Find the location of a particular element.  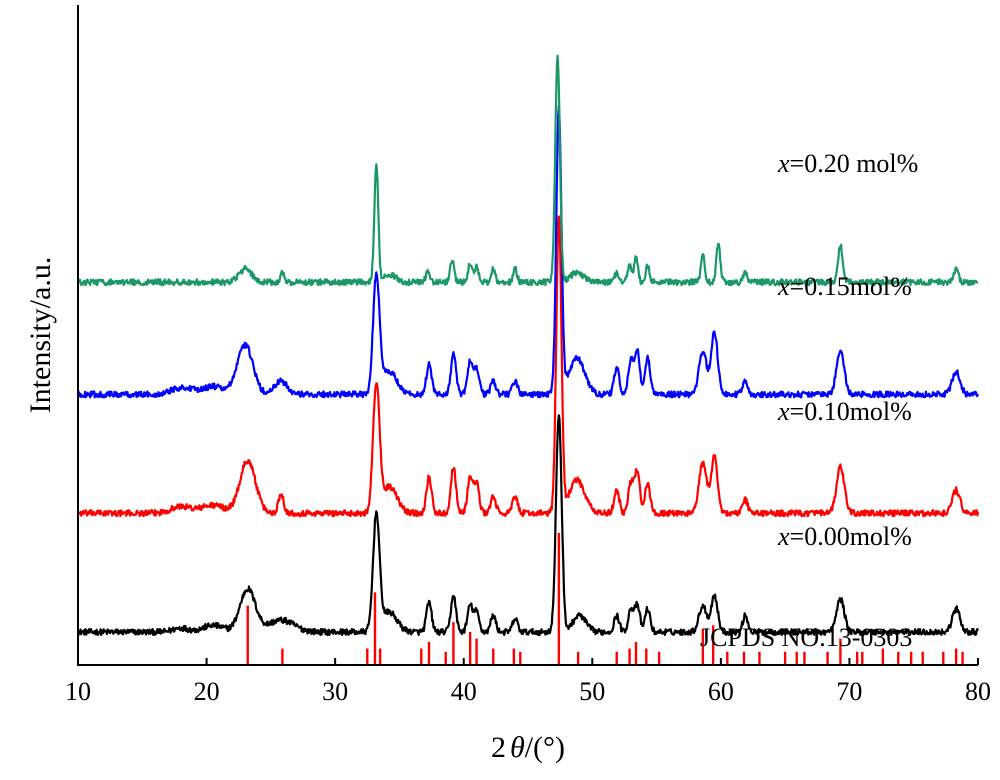

x-axis-label: 2 θ/(°) is located at coordinates (528, 747).